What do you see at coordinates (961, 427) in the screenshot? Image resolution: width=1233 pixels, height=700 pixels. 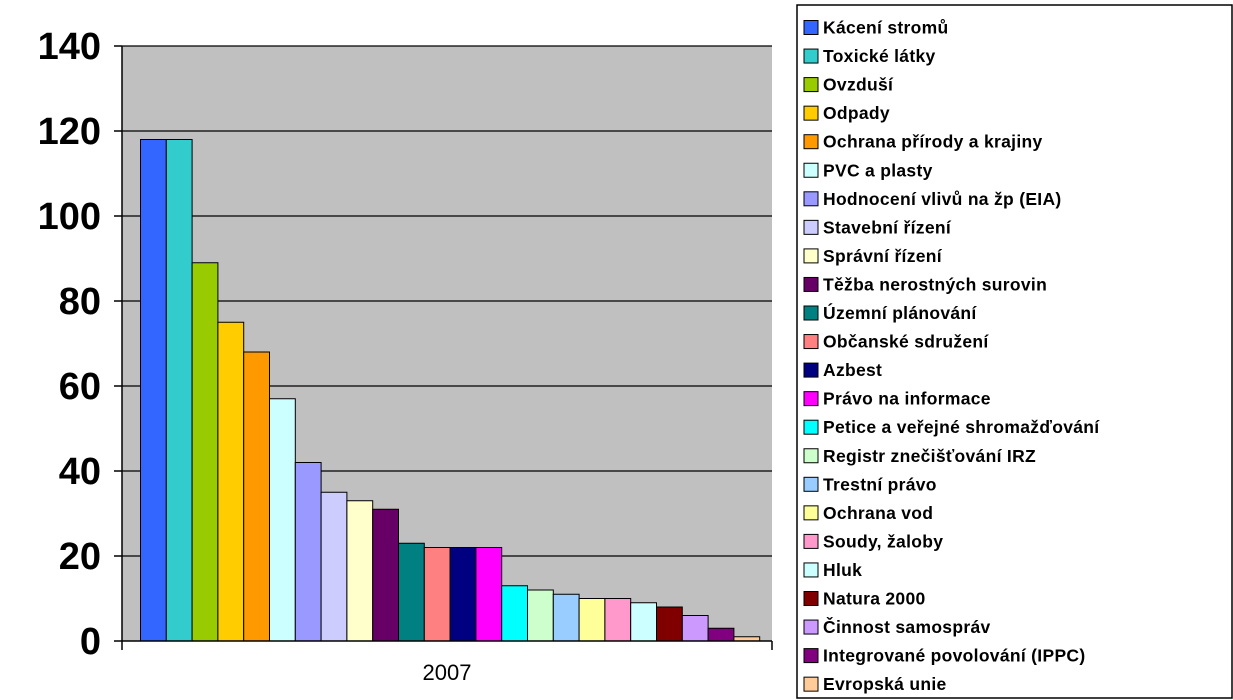 I see `legend-label-15: Petice a veřejné shromažďování` at bounding box center [961, 427].